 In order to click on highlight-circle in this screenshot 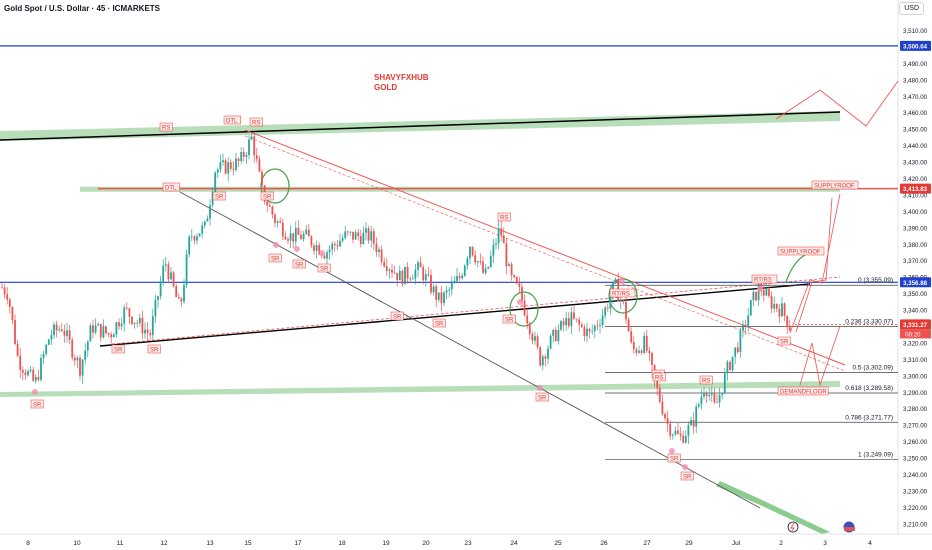, I will do `click(275, 186)`.